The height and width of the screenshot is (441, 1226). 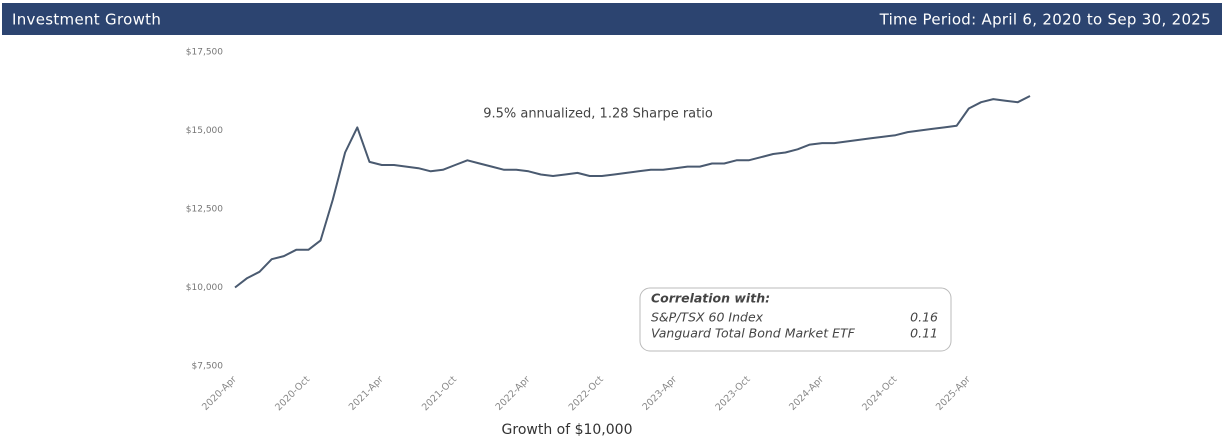 What do you see at coordinates (204, 131) in the screenshot?
I see `y-tick-label: $15,000` at bounding box center [204, 131].